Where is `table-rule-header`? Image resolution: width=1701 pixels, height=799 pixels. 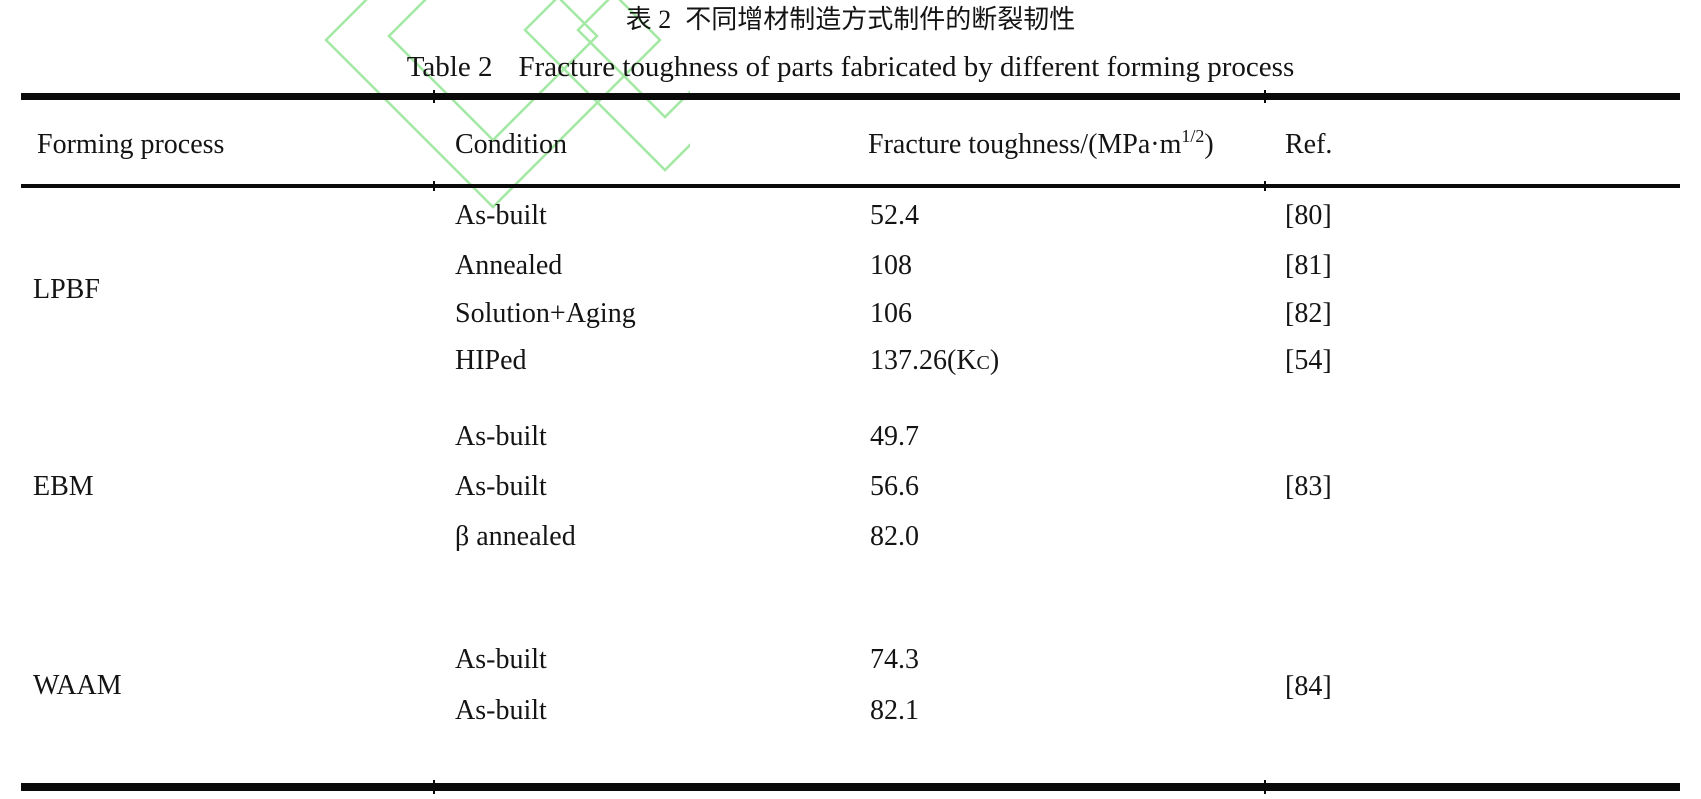
table-rule-header is located at coordinates (850, 186).